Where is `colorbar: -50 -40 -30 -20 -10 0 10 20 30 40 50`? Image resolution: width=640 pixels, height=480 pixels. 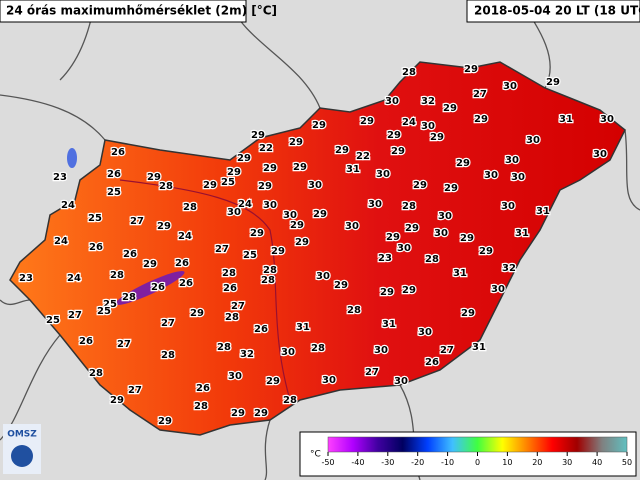
colorbar: -50 -40 -30 -20 -10 0 10 20 30 40 50 is located at coordinates (476, 451).